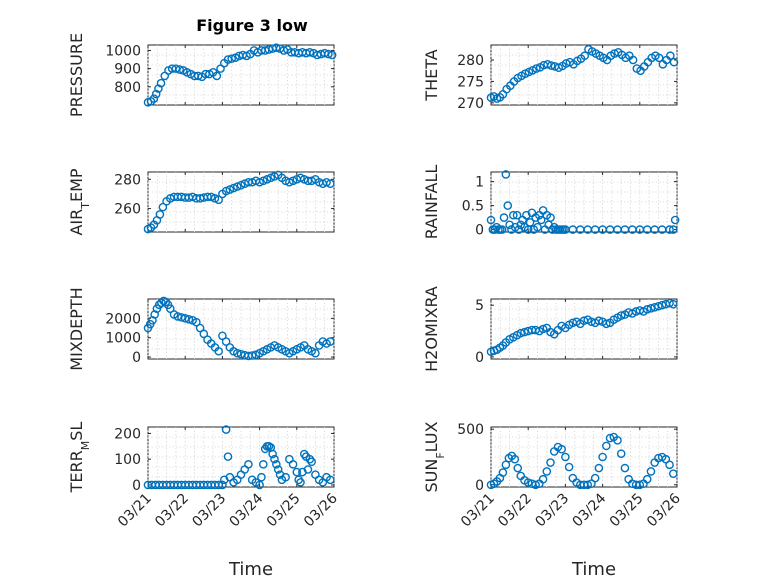  I want to click on y-tick-label: 260, so click(127, 210).